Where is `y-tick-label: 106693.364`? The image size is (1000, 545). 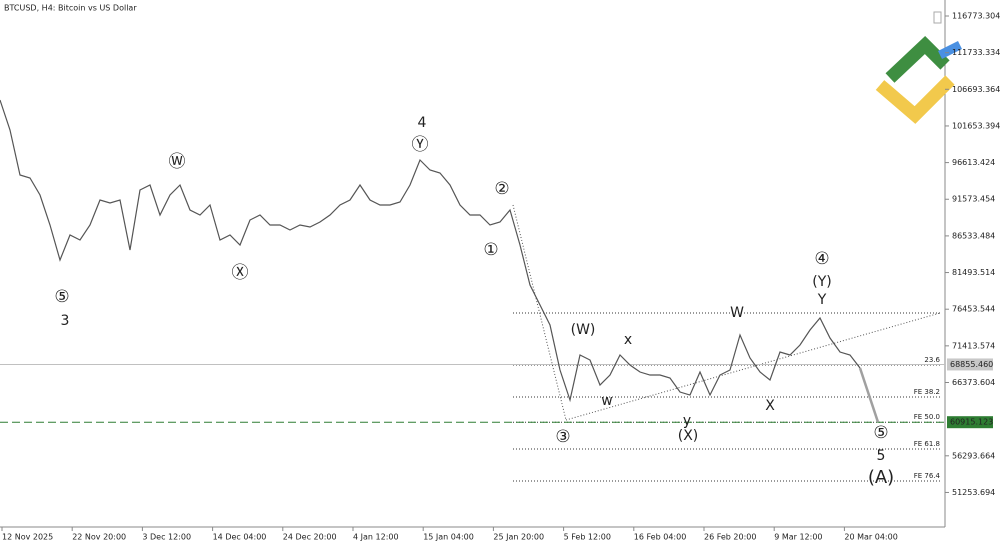
y-tick-label: 106693.364 is located at coordinates (976, 89).